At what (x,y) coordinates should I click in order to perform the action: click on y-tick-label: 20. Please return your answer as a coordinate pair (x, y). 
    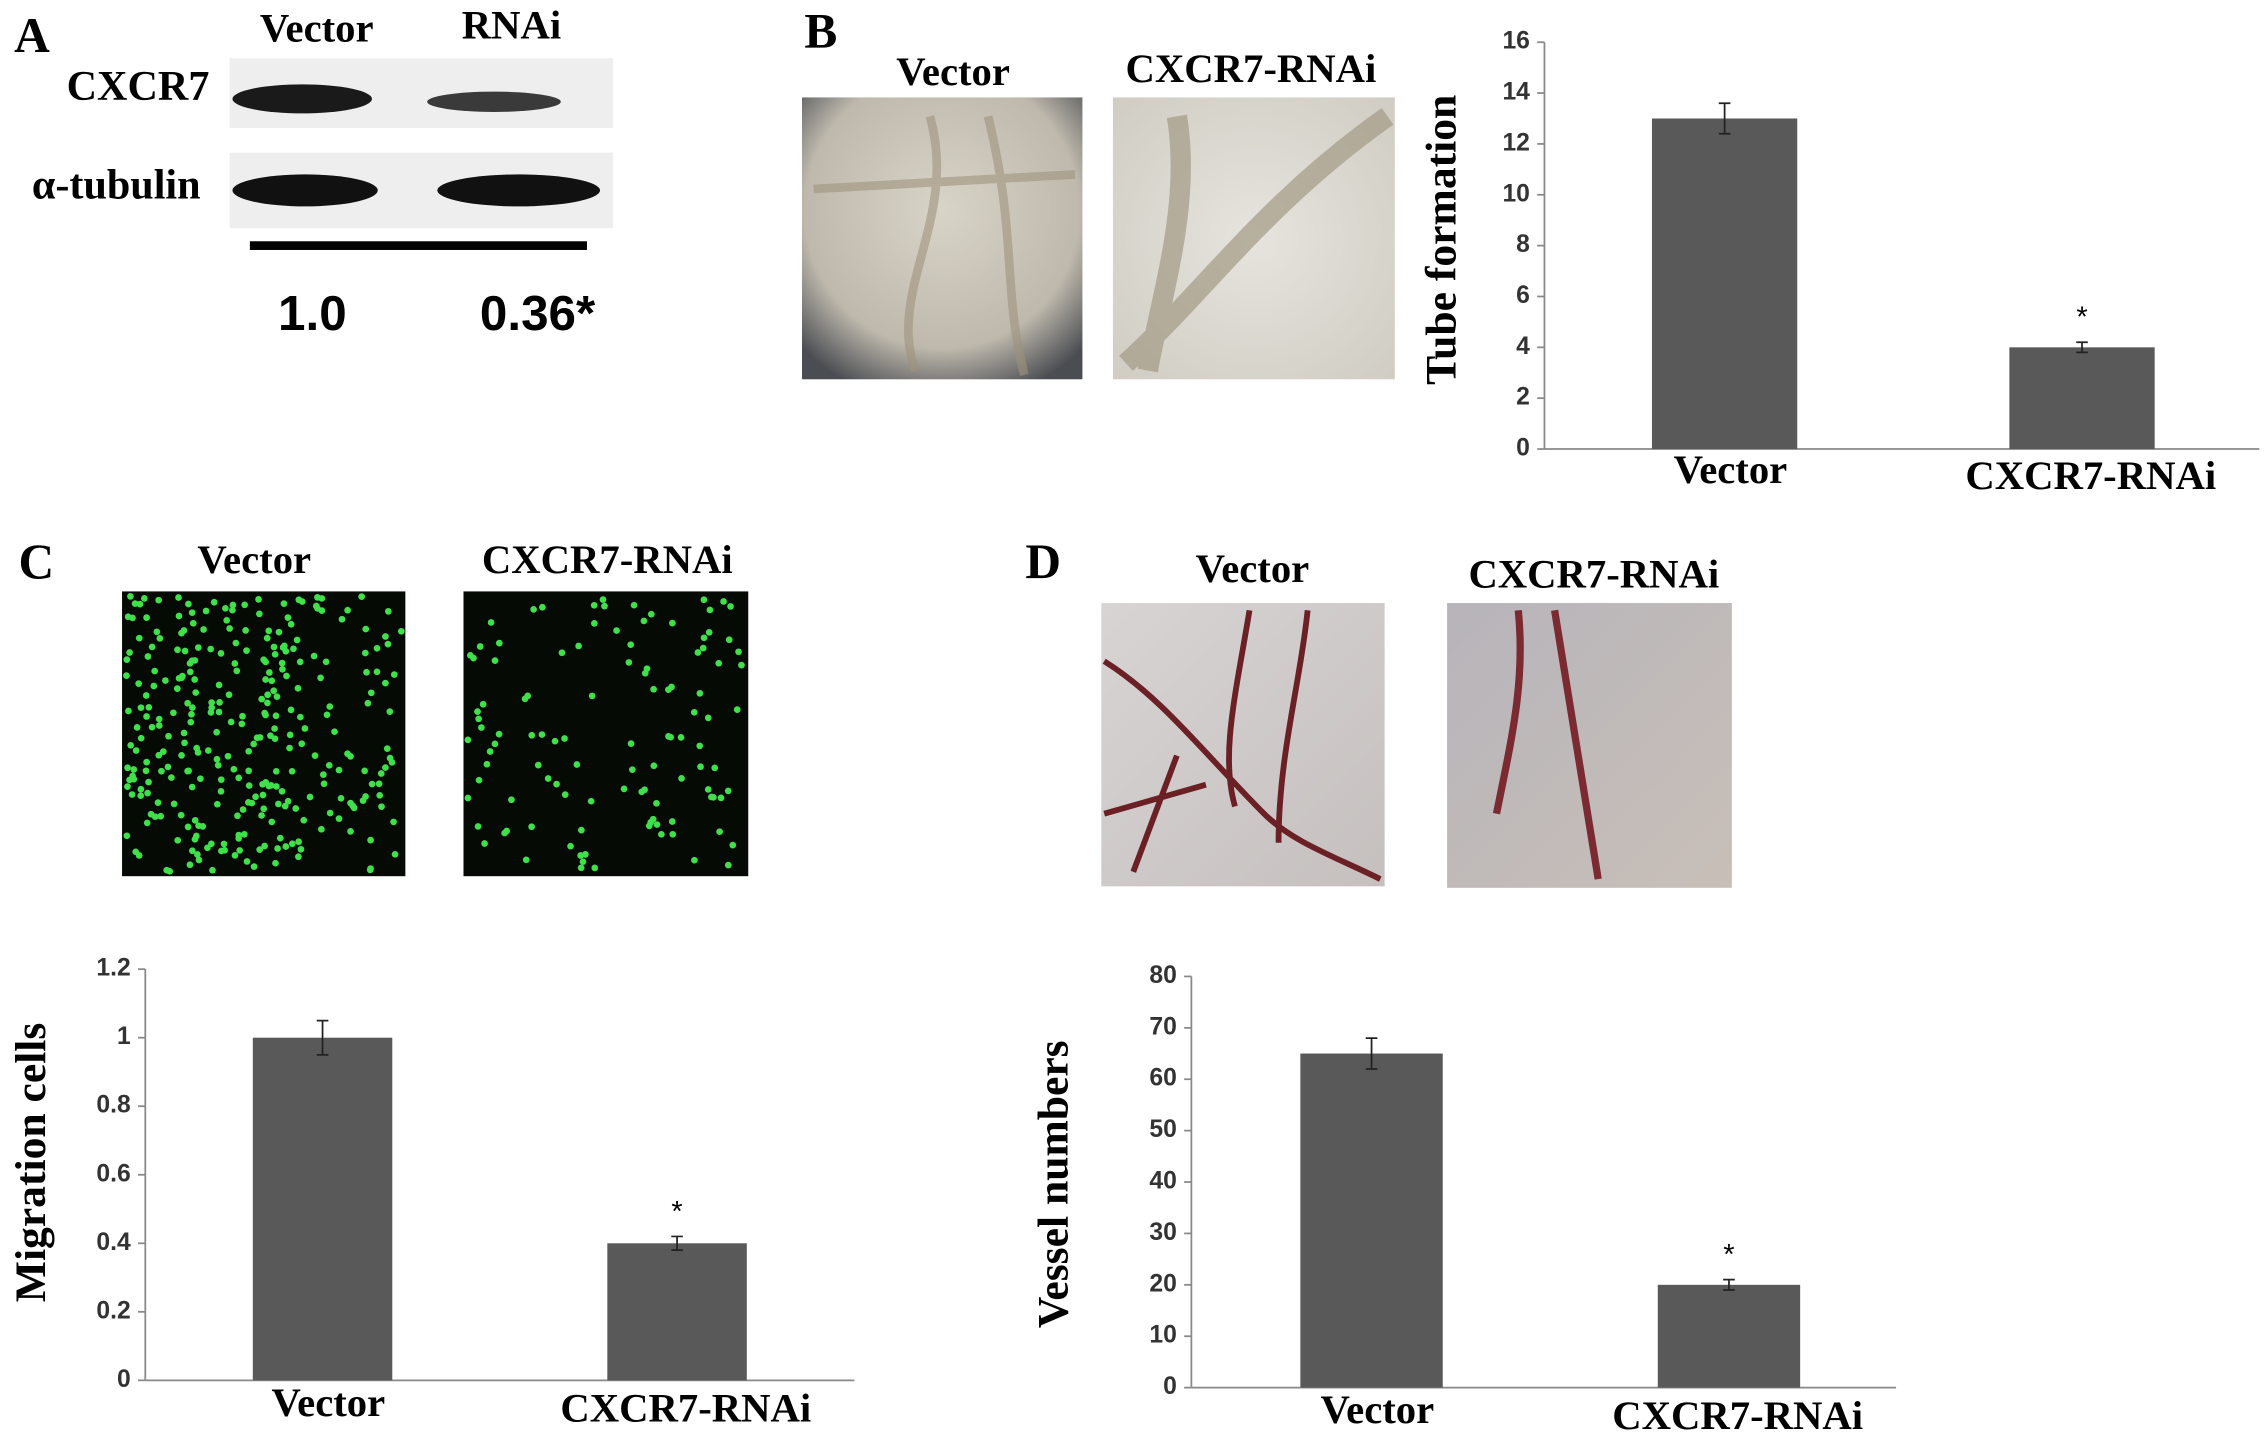
    Looking at the image, I should click on (1162, 1283).